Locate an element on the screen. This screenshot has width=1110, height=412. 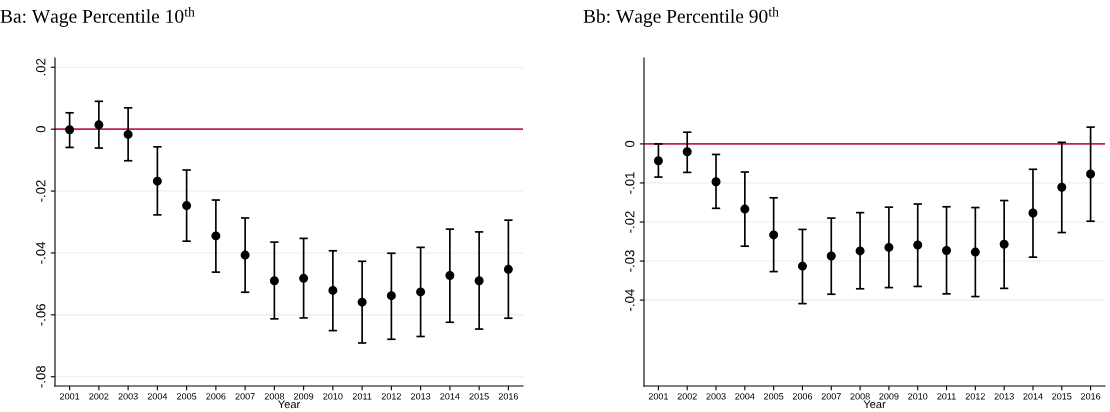
y-tick-label: -.03 is located at coordinates (630, 261).